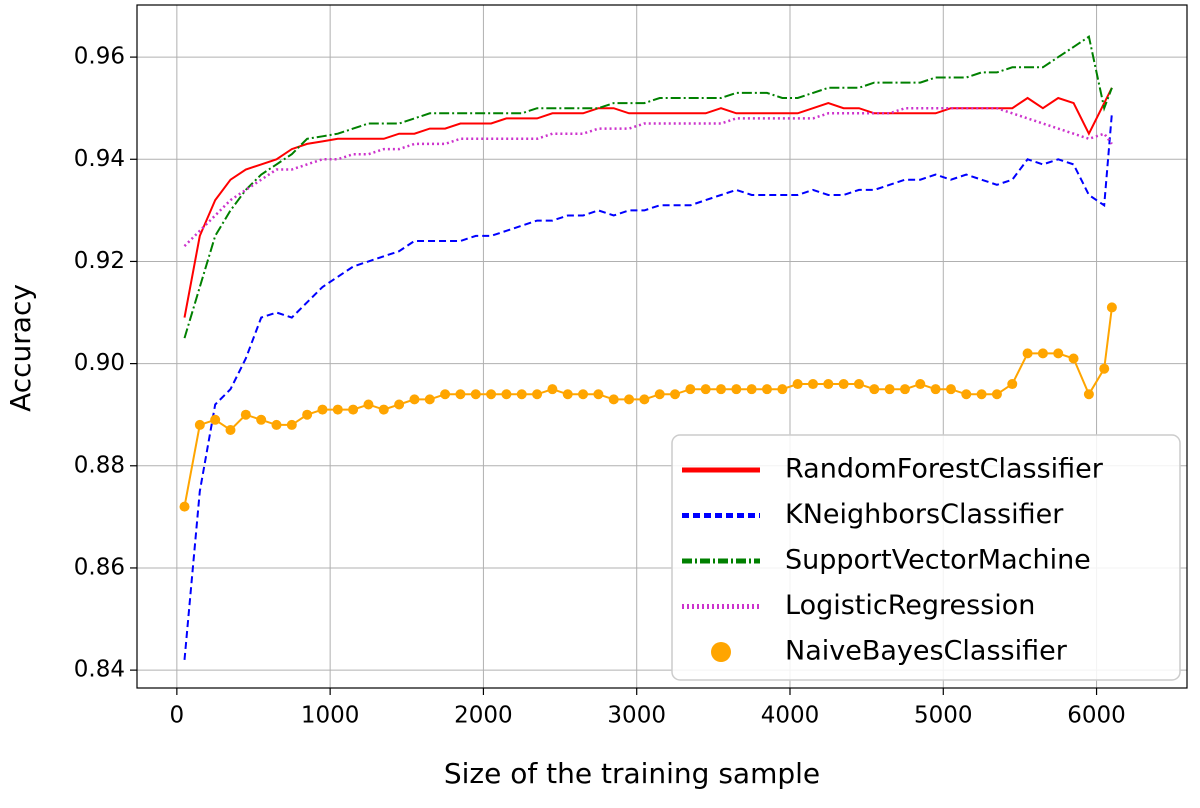 Image resolution: width=1200 pixels, height=808 pixels. I want to click on legend-label: RandomForestClassifier, so click(944, 469).